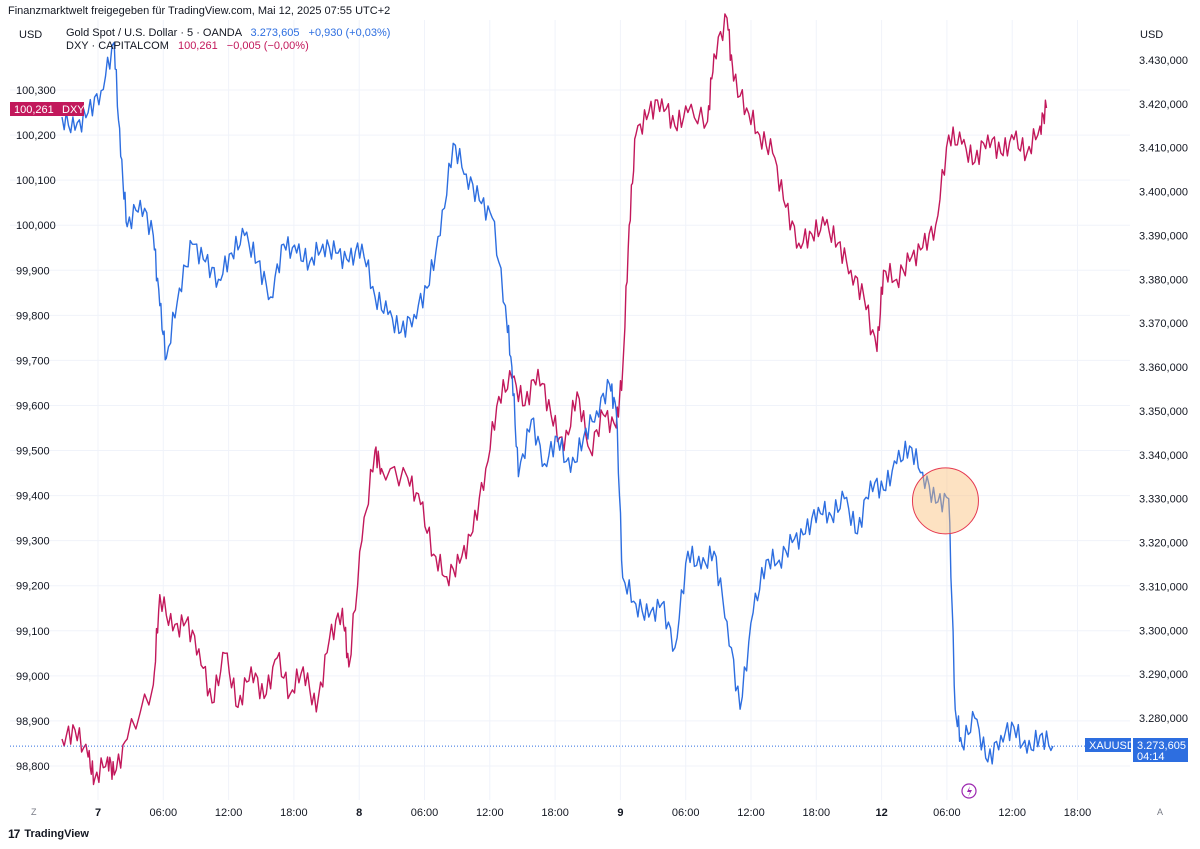 The height and width of the screenshot is (849, 1200). I want to click on zoom-control: Z, so click(34, 812).